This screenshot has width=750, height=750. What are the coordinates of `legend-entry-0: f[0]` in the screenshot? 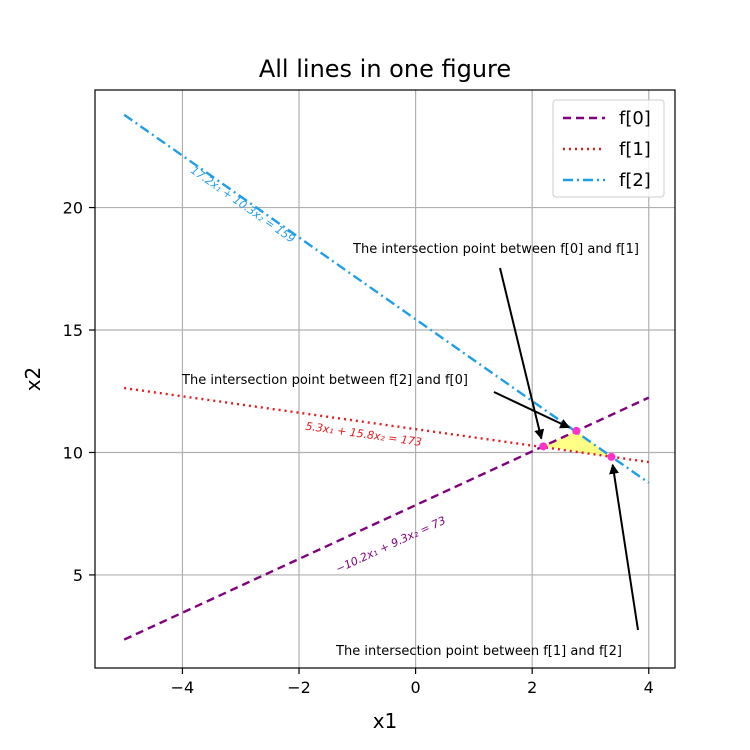 It's located at (635, 118).